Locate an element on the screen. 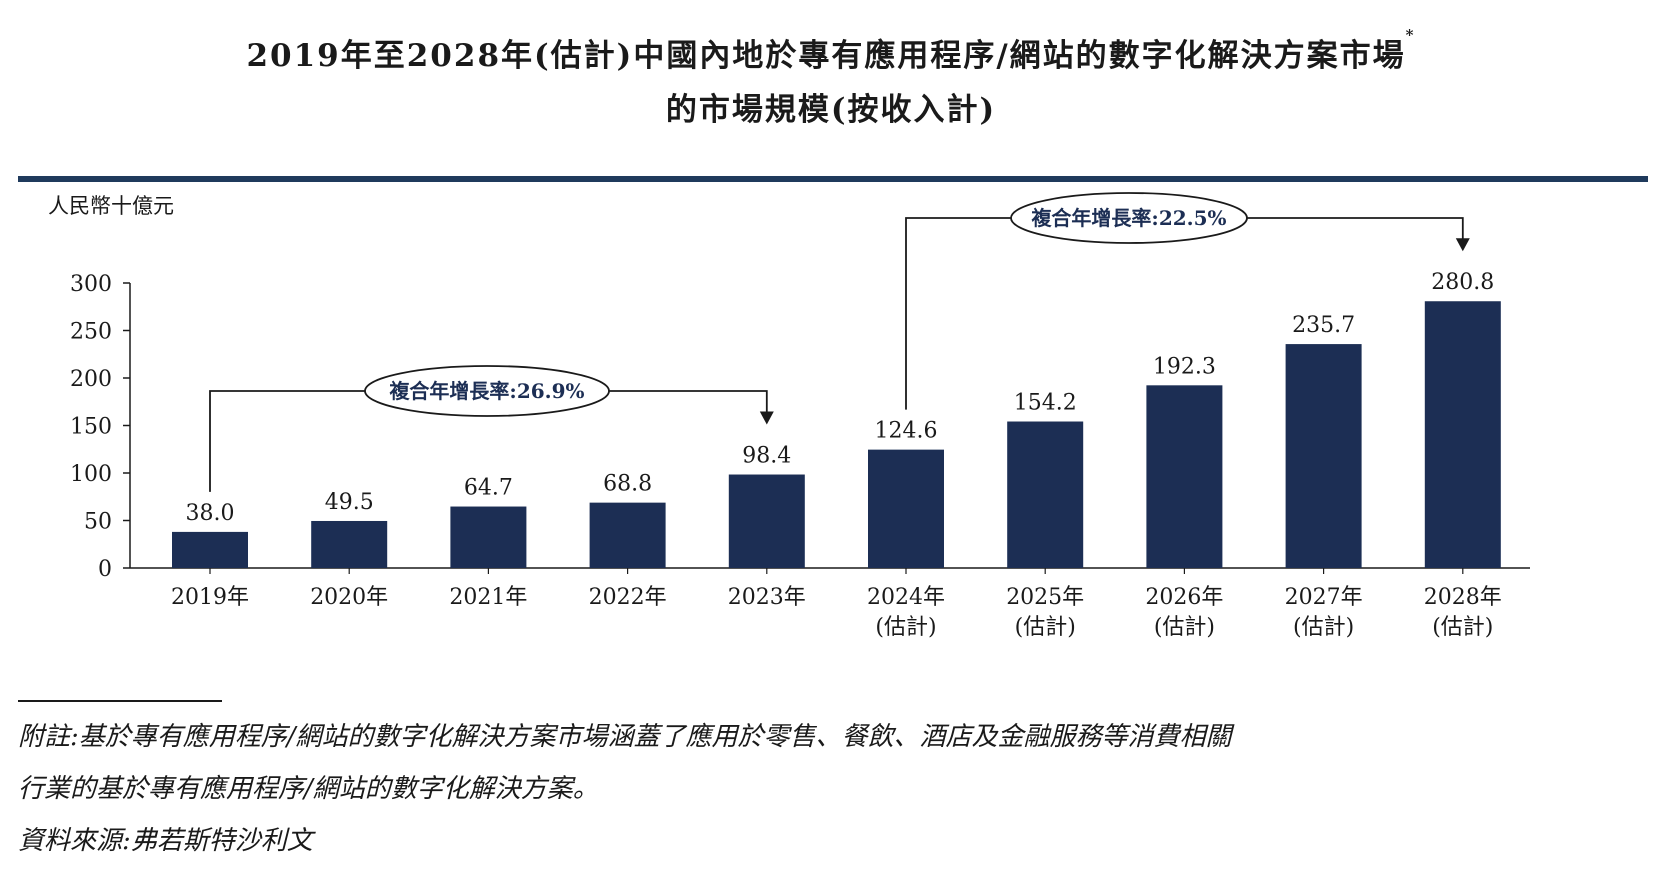 This screenshot has width=1662, height=874. x-tick-label: 2020年 is located at coordinates (349, 597).